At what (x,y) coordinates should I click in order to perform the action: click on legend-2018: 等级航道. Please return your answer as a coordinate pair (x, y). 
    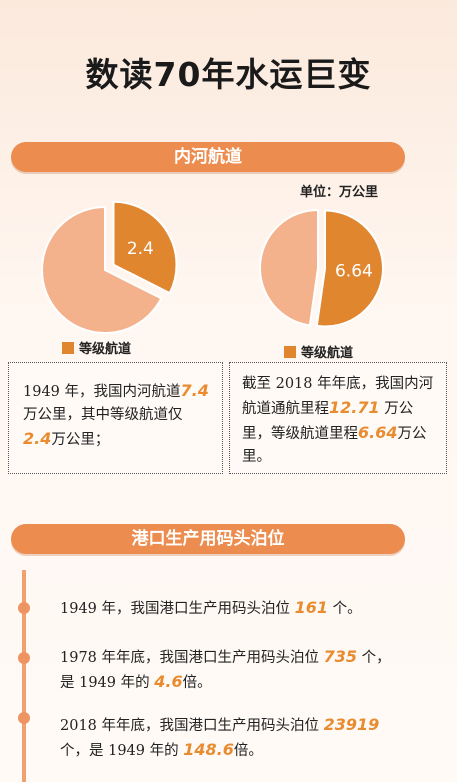
    Looking at the image, I should click on (318, 351).